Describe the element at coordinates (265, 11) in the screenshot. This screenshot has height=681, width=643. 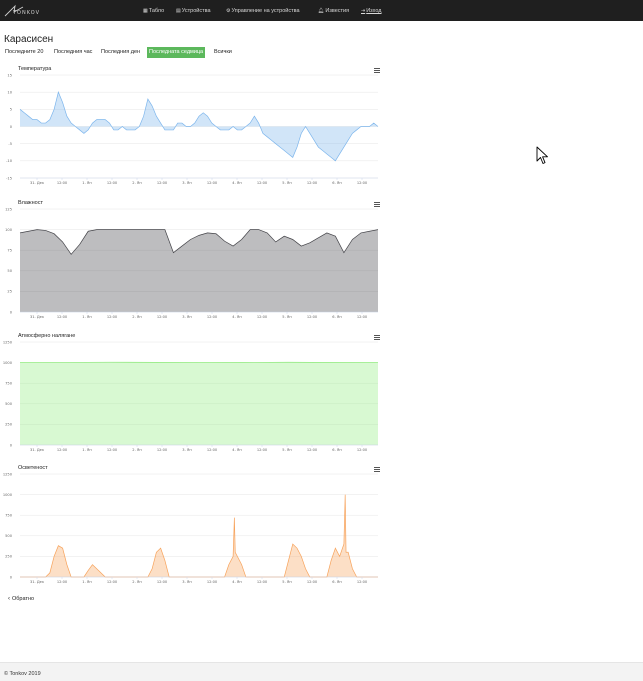
I see `nav-device-management-label: Управление на устройства` at that location.